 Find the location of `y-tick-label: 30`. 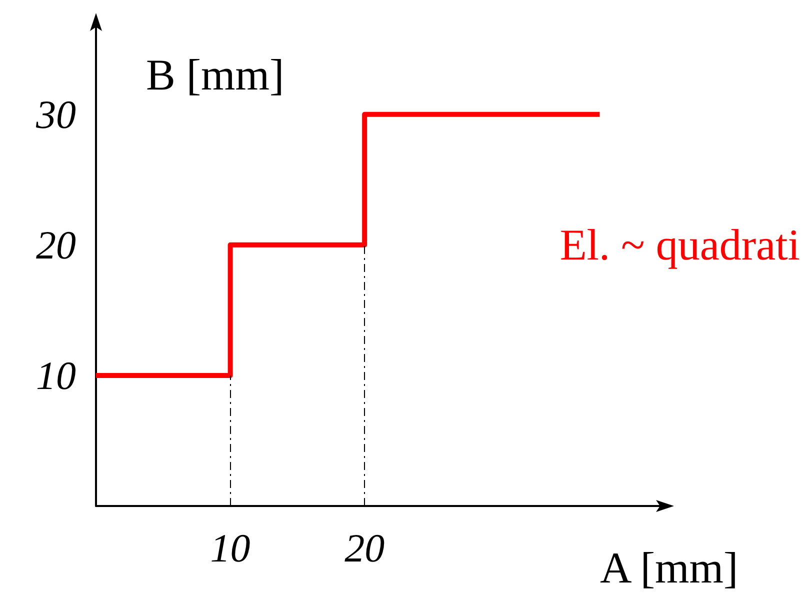

y-tick-label: 30 is located at coordinates (55, 114).